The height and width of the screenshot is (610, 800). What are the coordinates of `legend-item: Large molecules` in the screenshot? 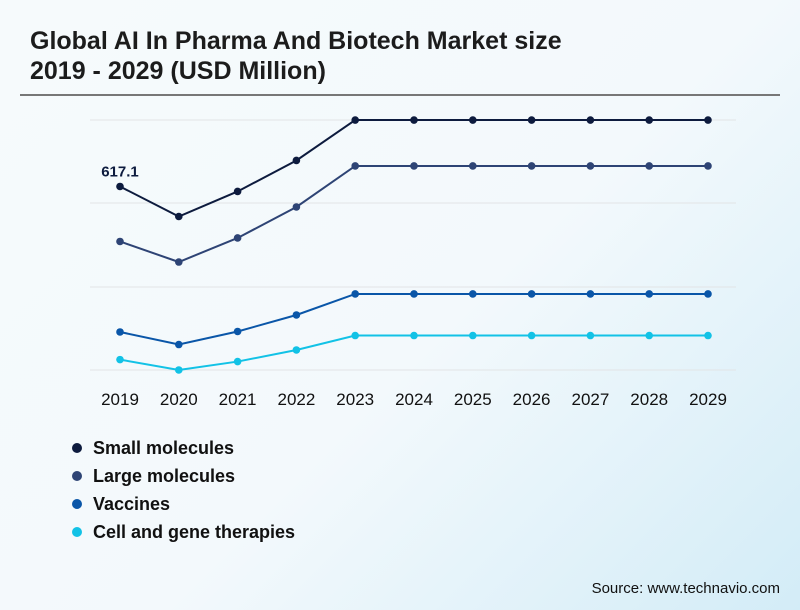 It's located at (183, 476).